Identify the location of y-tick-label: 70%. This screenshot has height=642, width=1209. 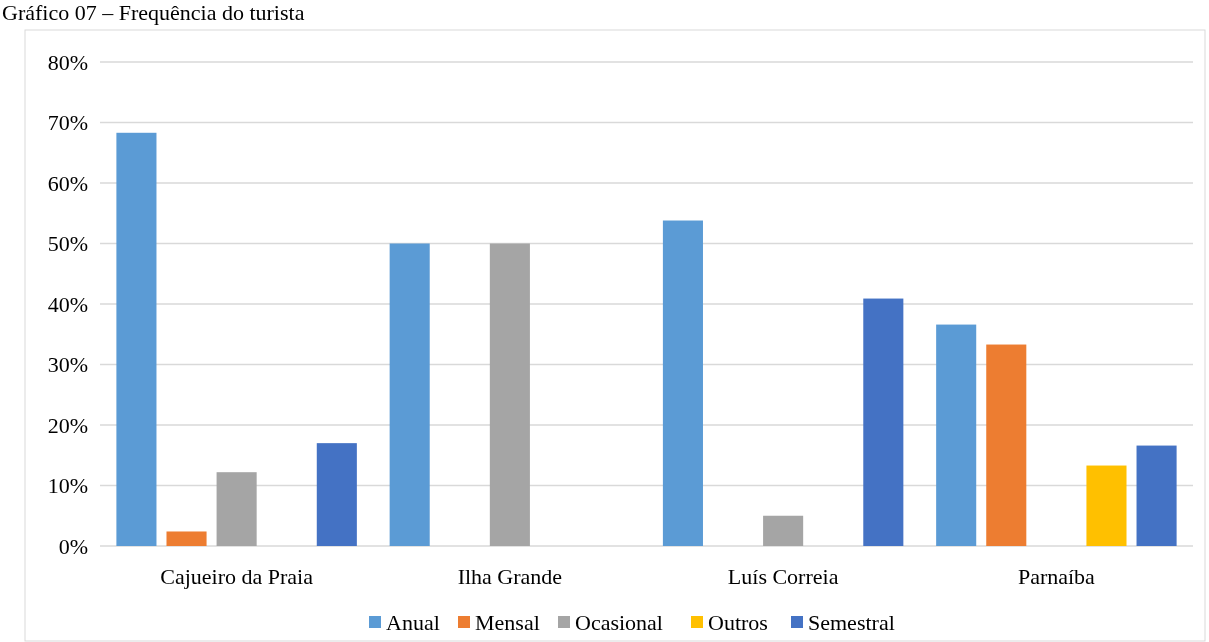
(67, 123).